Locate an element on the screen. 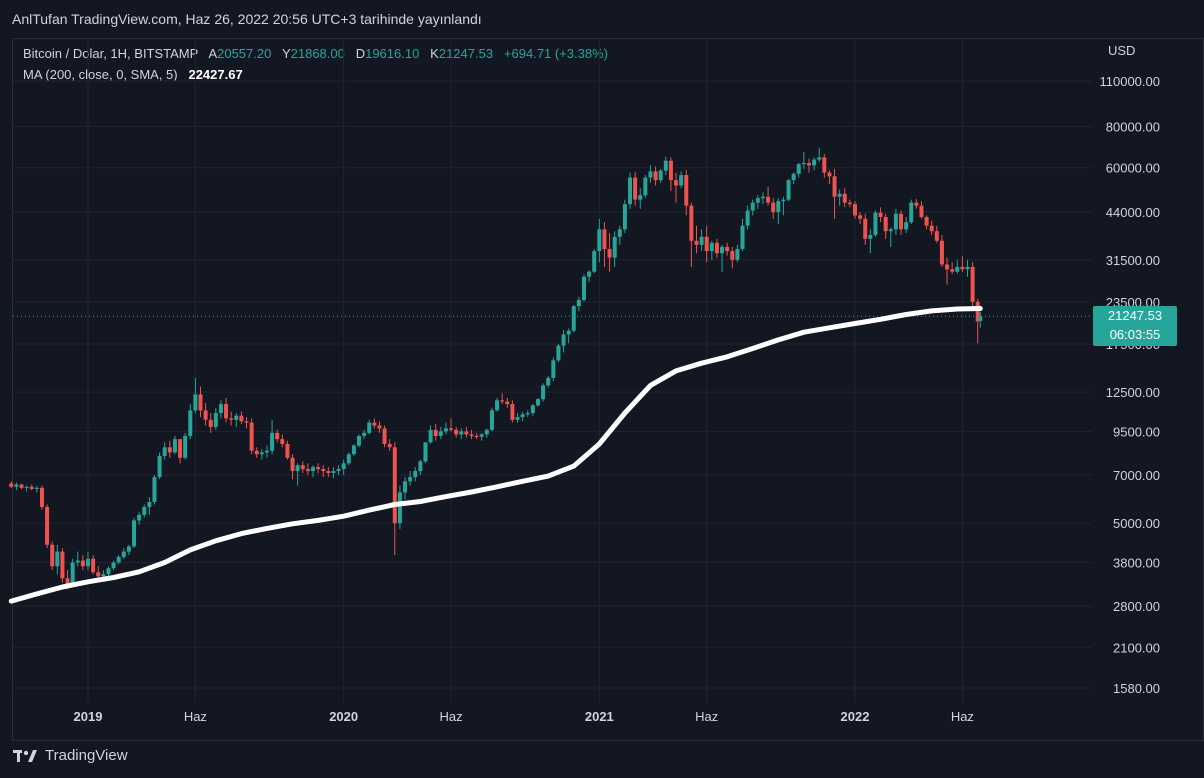 This screenshot has width=1204, height=778. ma-value: 22427.67 is located at coordinates (215, 74).